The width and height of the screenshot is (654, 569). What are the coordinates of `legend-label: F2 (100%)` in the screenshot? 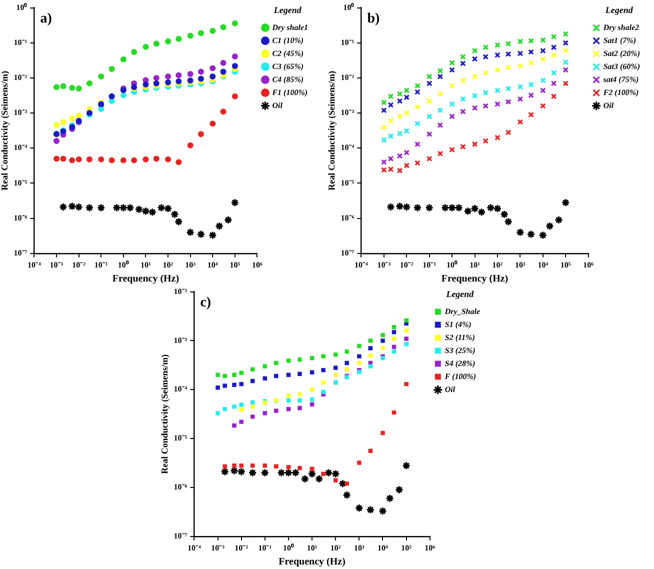 It's located at (620, 92).